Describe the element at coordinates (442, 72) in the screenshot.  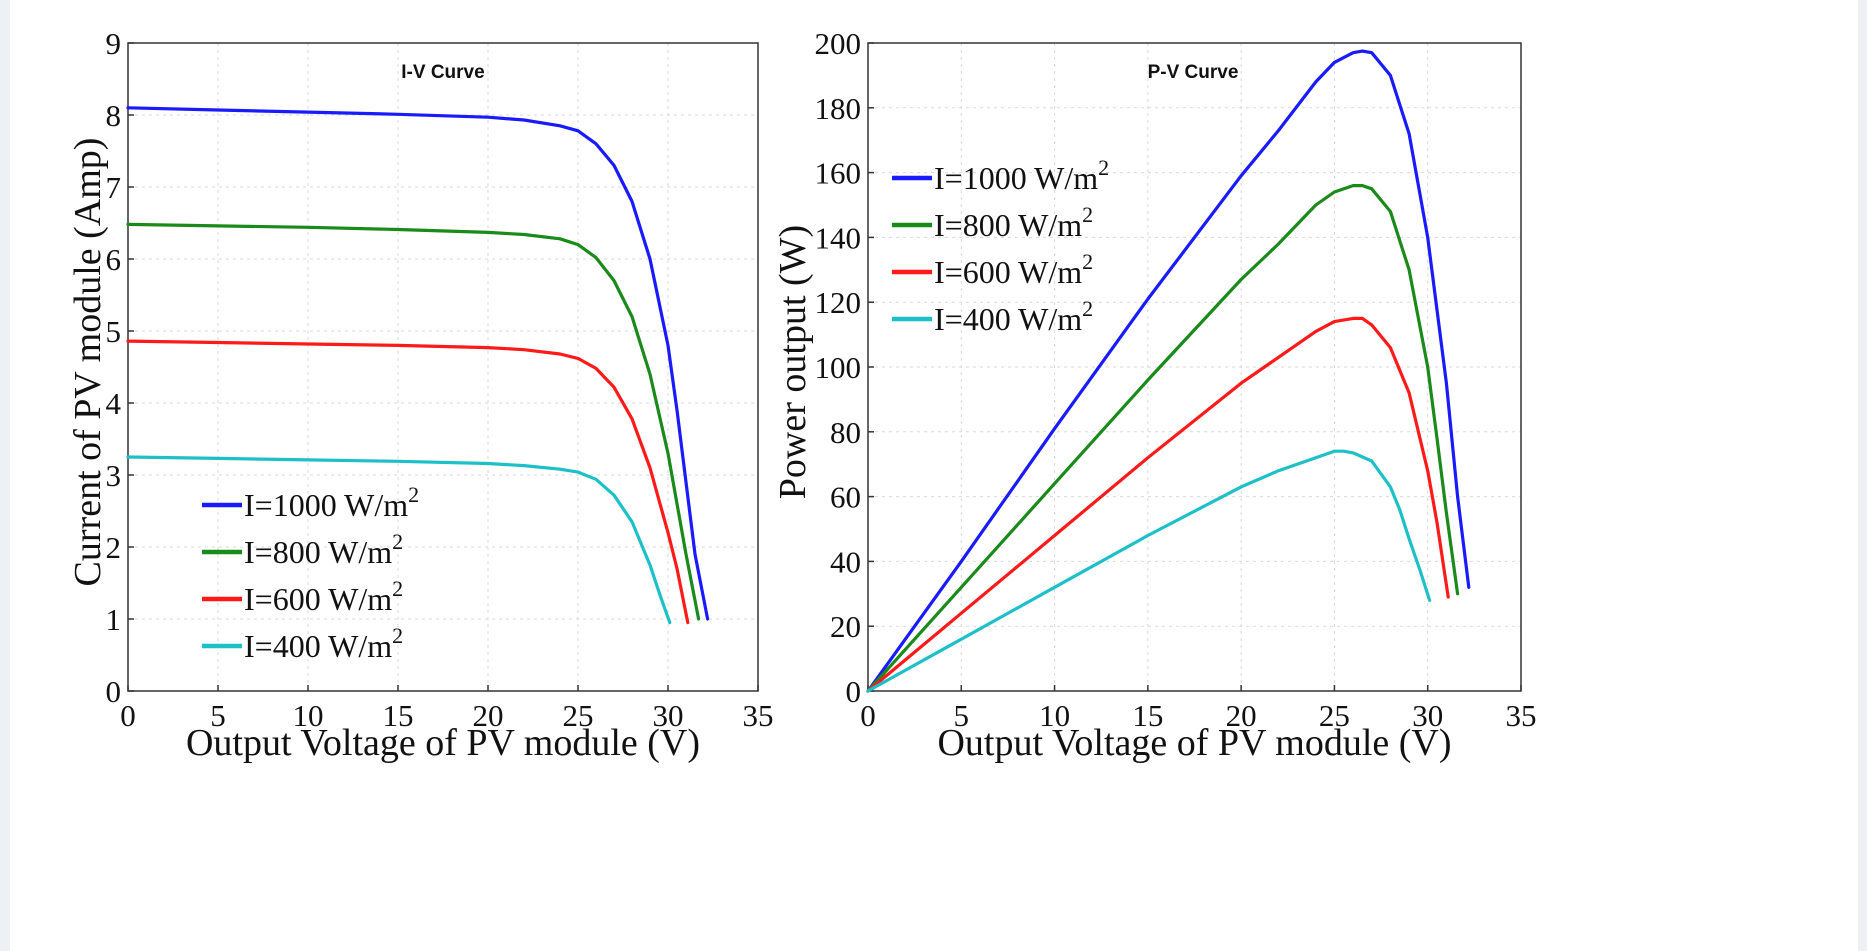
I see `chart-title: I-V Curve` at that location.